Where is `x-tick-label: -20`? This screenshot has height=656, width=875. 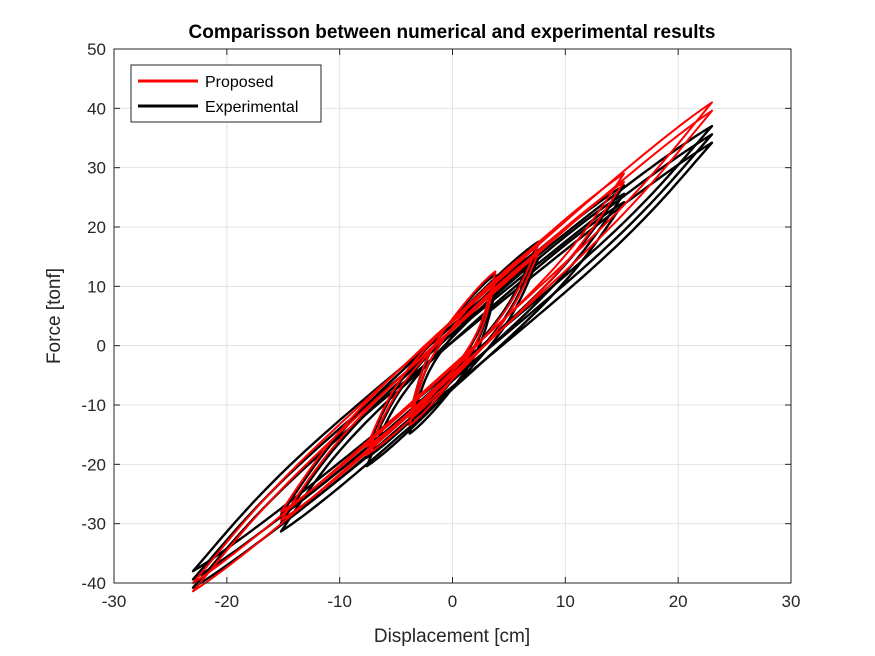 x-tick-label: -20 is located at coordinates (227, 601).